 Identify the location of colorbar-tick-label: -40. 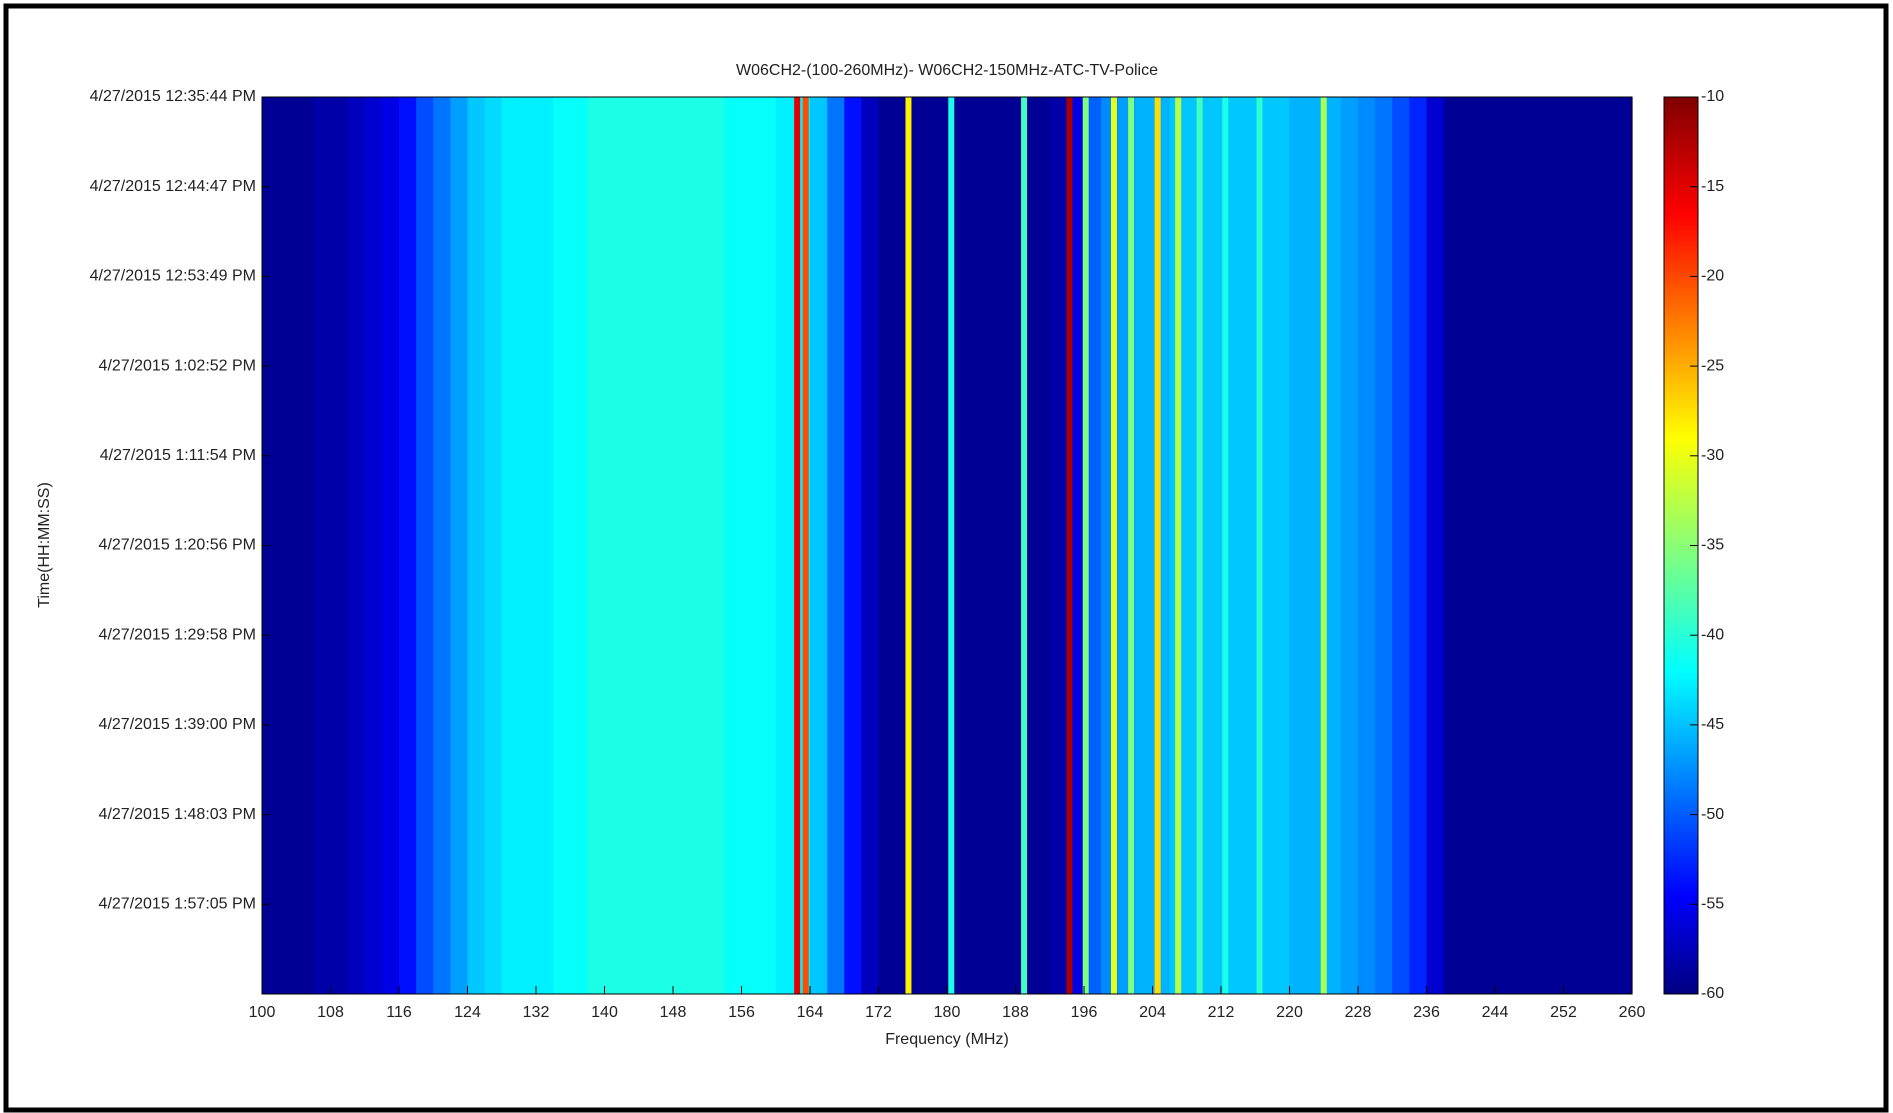
(1712, 634).